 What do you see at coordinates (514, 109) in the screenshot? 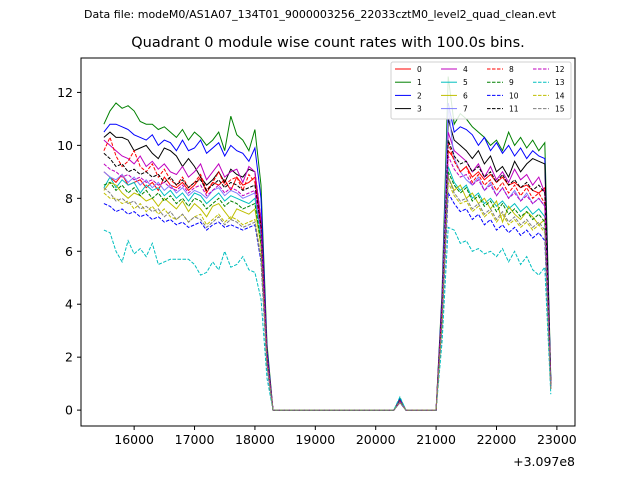
I see `legend-label-11: 11` at bounding box center [514, 109].